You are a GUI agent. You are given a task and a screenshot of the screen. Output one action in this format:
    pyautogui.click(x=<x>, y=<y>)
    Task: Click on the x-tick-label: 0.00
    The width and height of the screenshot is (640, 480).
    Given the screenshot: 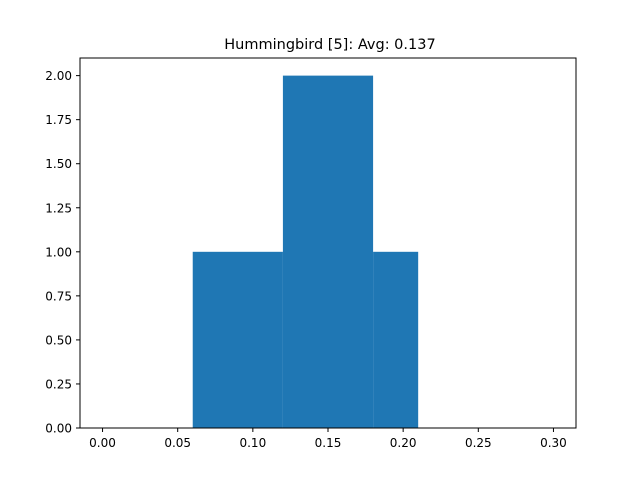 What is the action you would take?
    pyautogui.click(x=102, y=443)
    